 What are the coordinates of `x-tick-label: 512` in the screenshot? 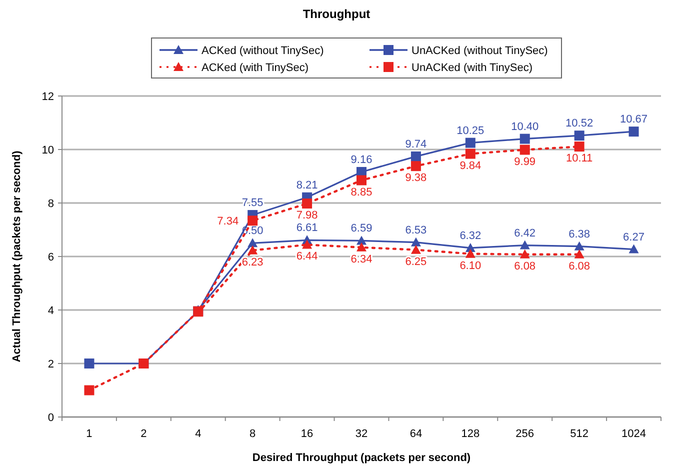 It's located at (579, 434).